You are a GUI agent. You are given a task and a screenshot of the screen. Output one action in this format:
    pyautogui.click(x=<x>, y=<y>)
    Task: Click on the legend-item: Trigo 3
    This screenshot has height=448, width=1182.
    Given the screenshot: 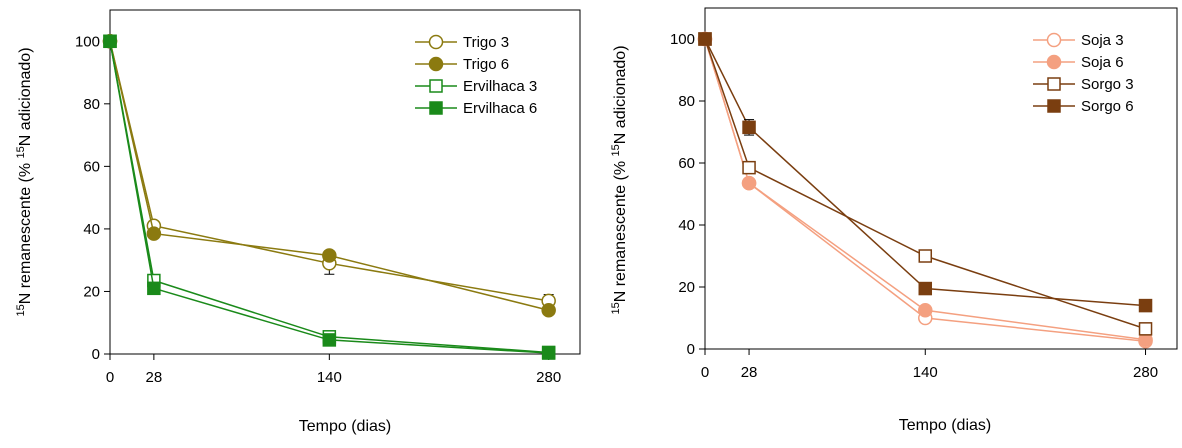 What is the action you would take?
    pyautogui.click(x=462, y=42)
    